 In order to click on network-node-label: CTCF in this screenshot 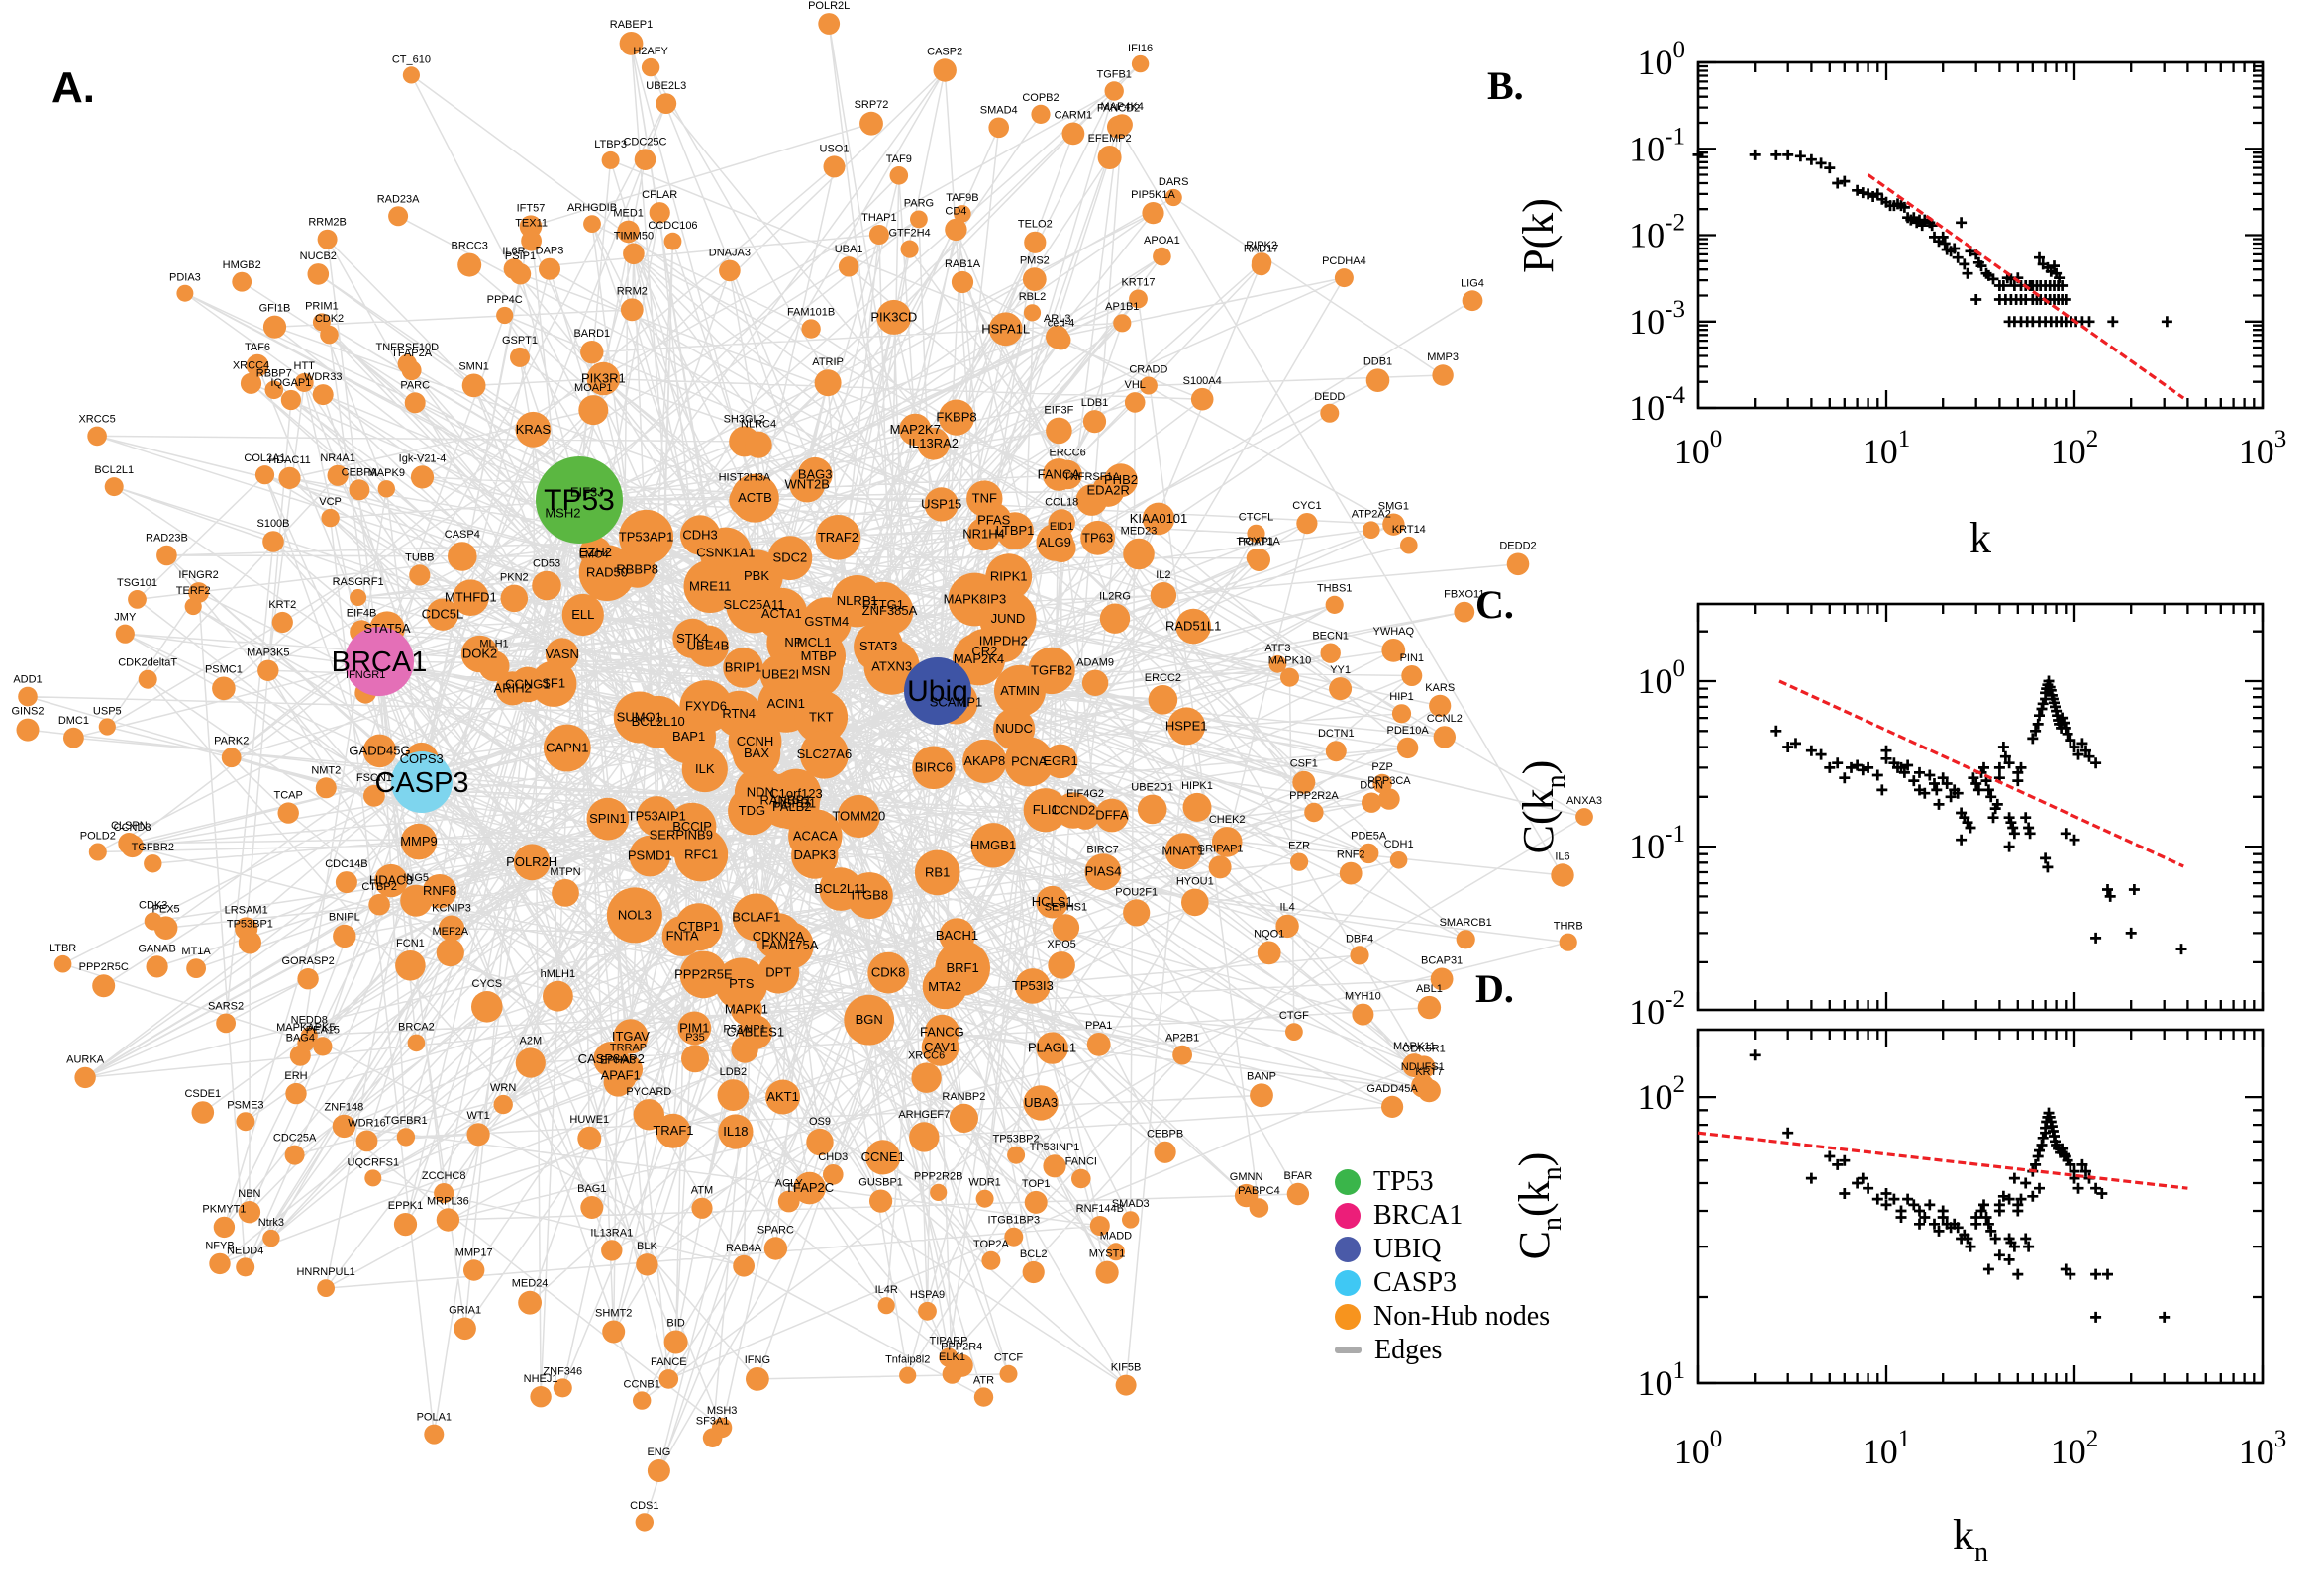, I will do `click(1009, 1358)`.